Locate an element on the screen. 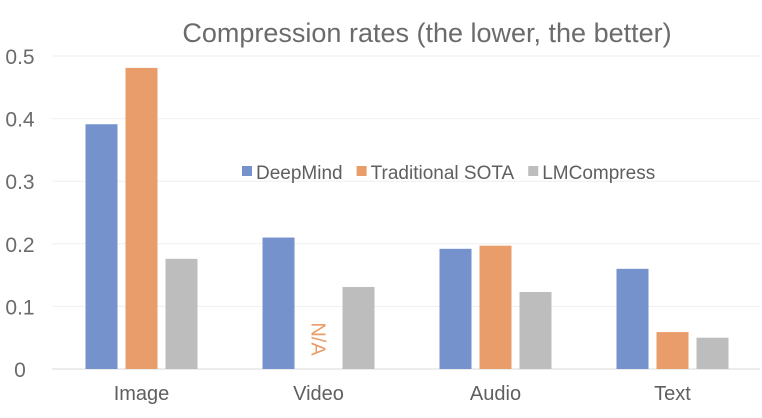 Image resolution: width=762 pixels, height=418 pixels. y-tick-label: 0.3 is located at coordinates (19, 182).